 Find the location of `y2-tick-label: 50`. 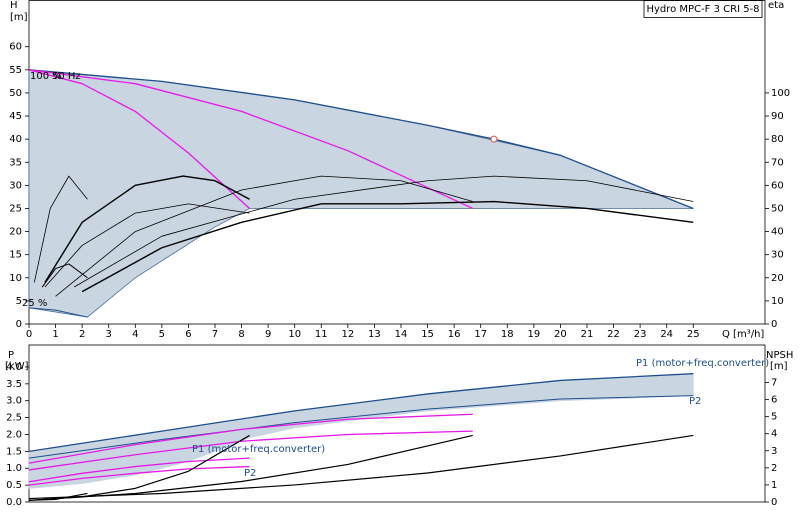

y2-tick-label: 50 is located at coordinates (777, 208).